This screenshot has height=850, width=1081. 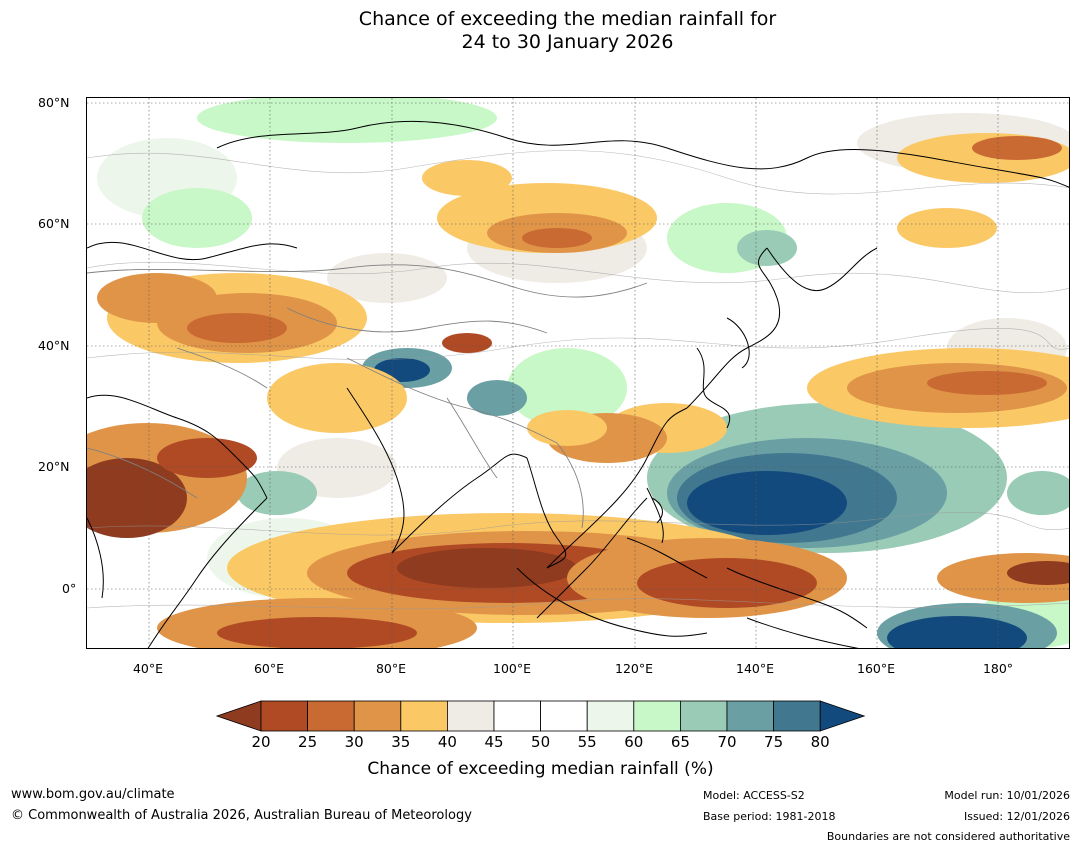 What do you see at coordinates (634, 742) in the screenshot?
I see `colorbar-tick-label: 60` at bounding box center [634, 742].